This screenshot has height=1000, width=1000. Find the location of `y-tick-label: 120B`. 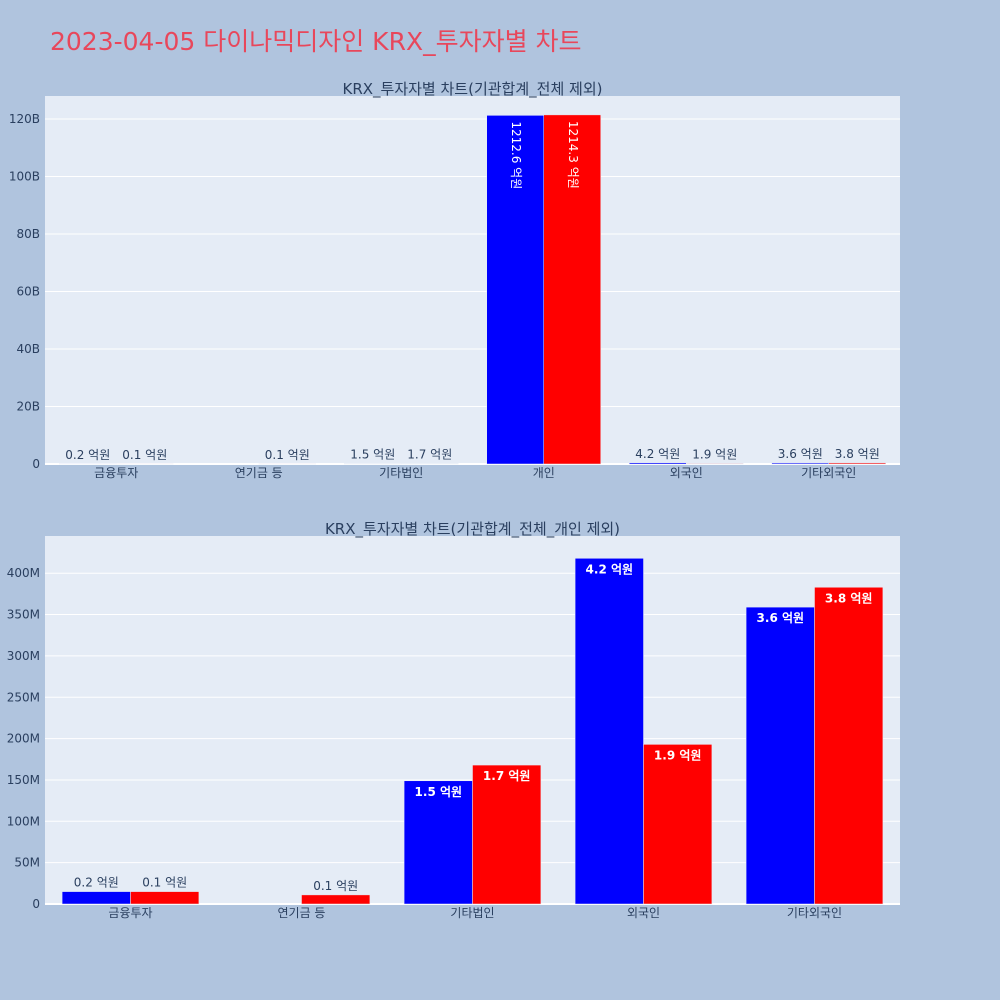

y-tick-label: 120B is located at coordinates (24, 119).